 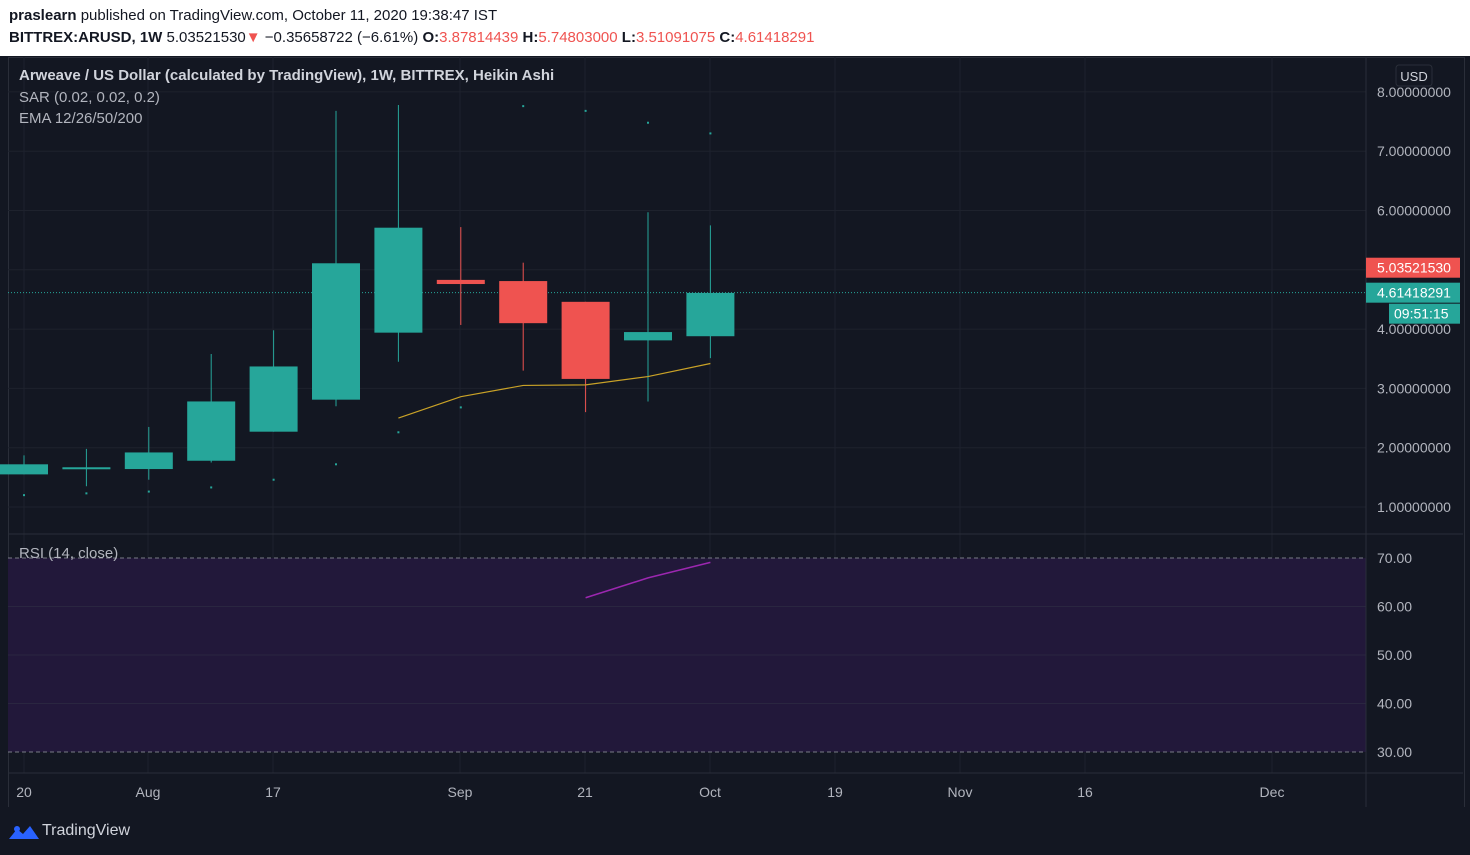 I want to click on change-value: −0.35658722 (−6.61%), so click(x=341, y=37).